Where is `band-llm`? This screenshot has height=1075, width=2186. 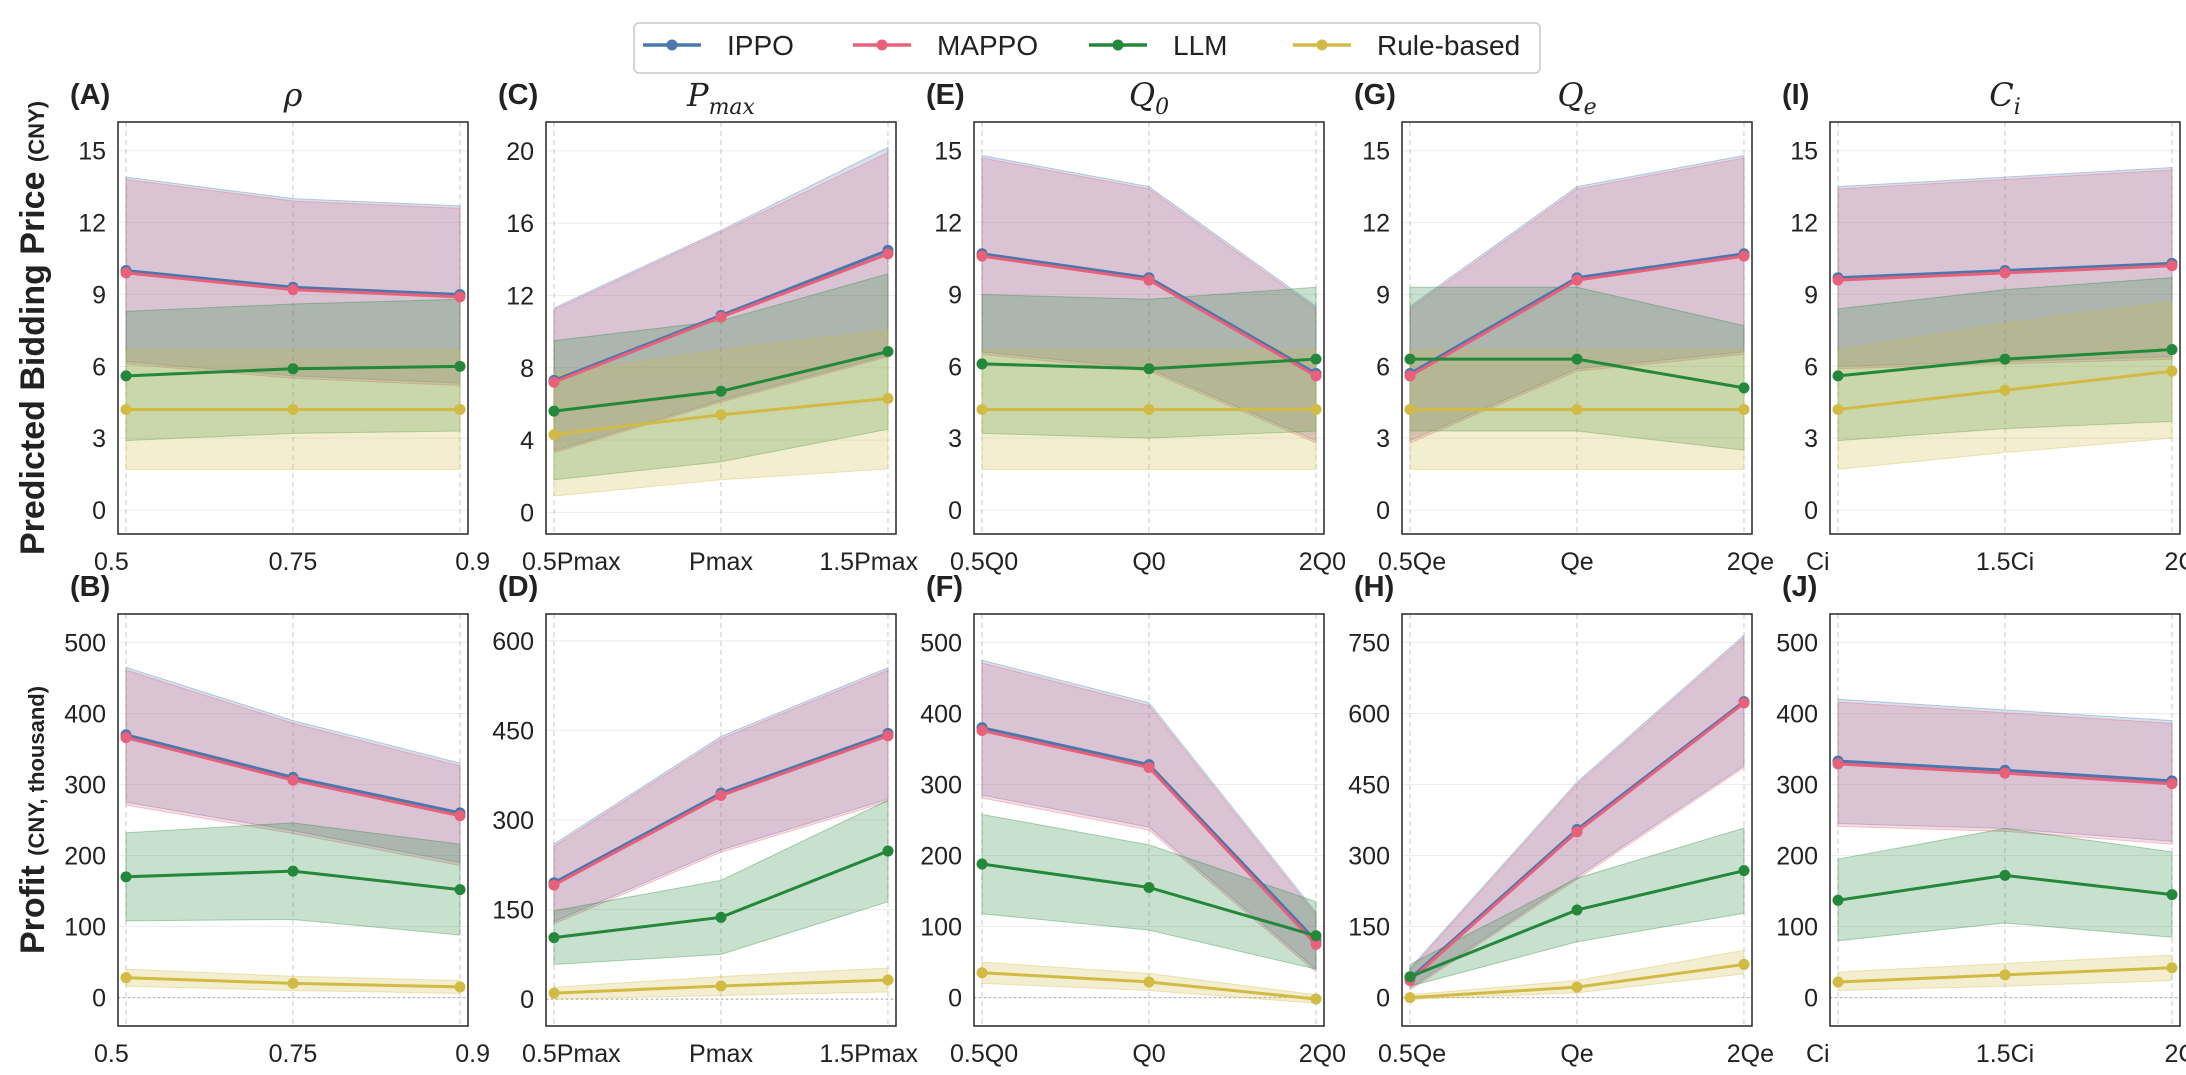 band-llm is located at coordinates (721, 882).